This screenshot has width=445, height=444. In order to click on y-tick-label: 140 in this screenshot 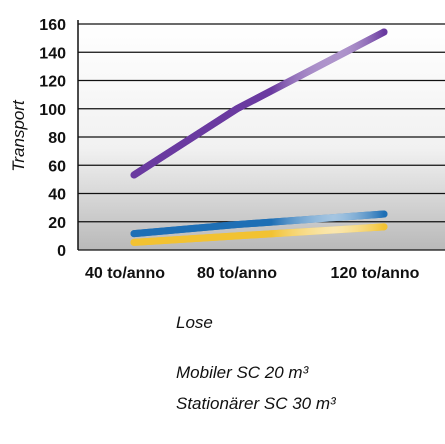, I will do `click(52, 53)`.